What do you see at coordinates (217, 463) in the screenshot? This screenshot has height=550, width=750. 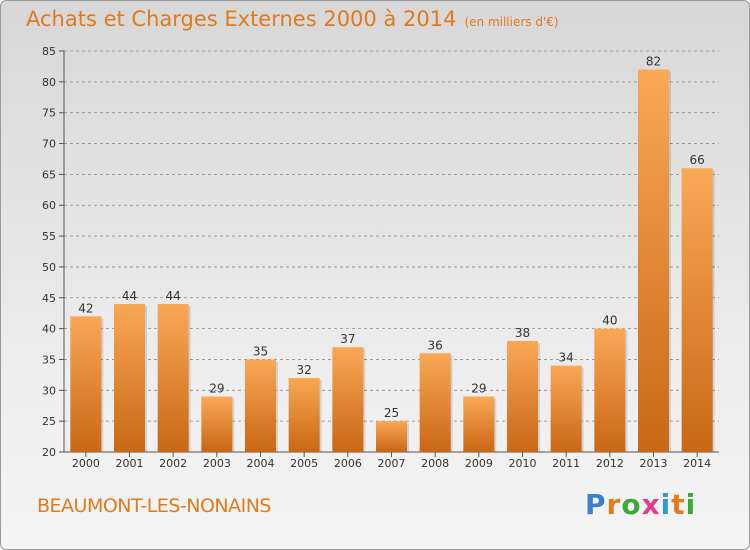 I see `x-tick-label: 2003` at bounding box center [217, 463].